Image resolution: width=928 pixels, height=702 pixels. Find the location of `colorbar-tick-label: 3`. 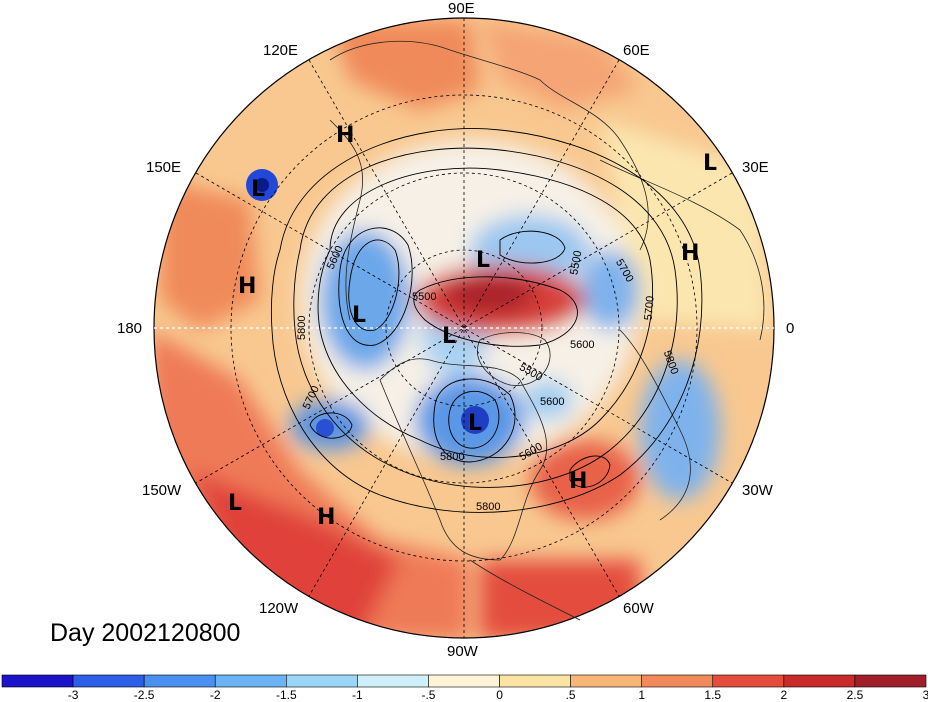

colorbar-tick-label: 3 is located at coordinates (925, 695).